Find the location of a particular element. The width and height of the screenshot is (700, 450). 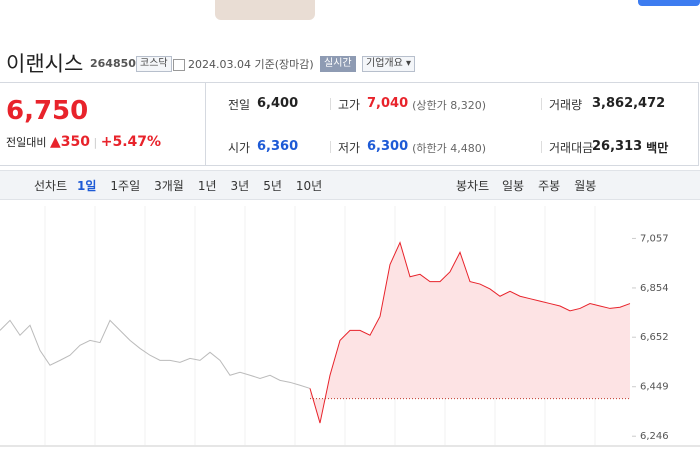

stat-label: 거래량 is located at coordinates (566, 105).